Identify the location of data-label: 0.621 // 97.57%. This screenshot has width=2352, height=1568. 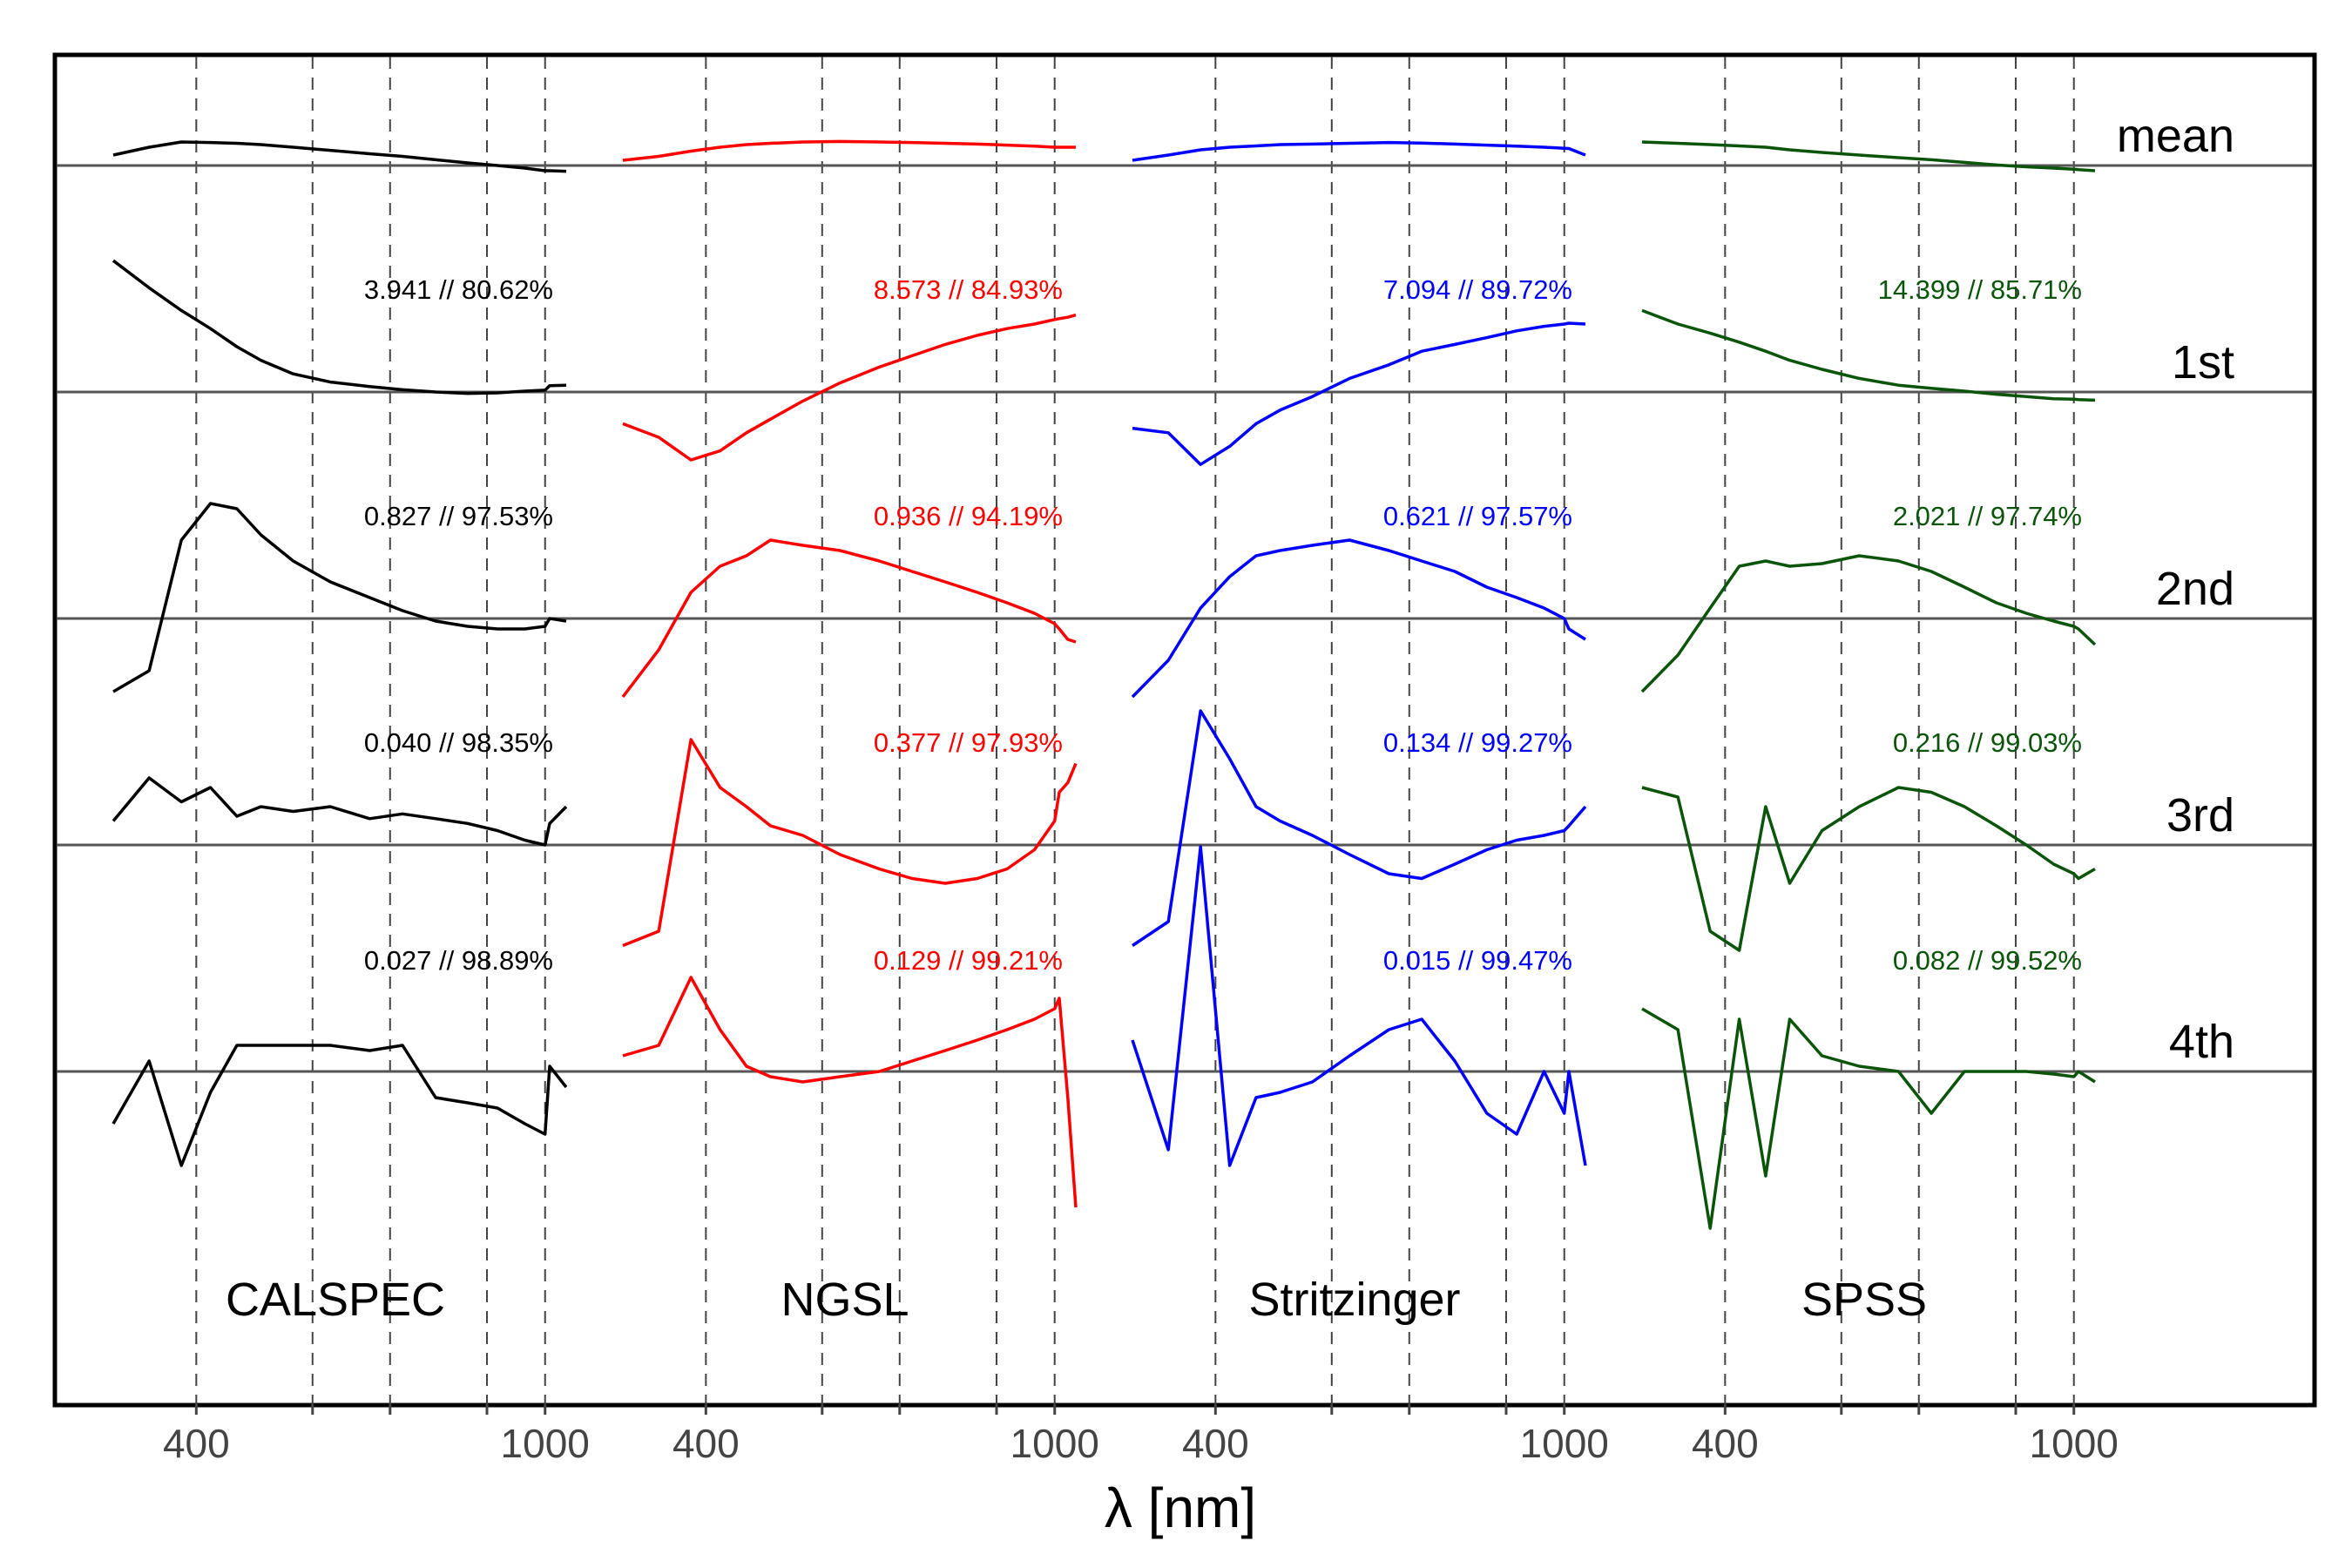
(1477, 516).